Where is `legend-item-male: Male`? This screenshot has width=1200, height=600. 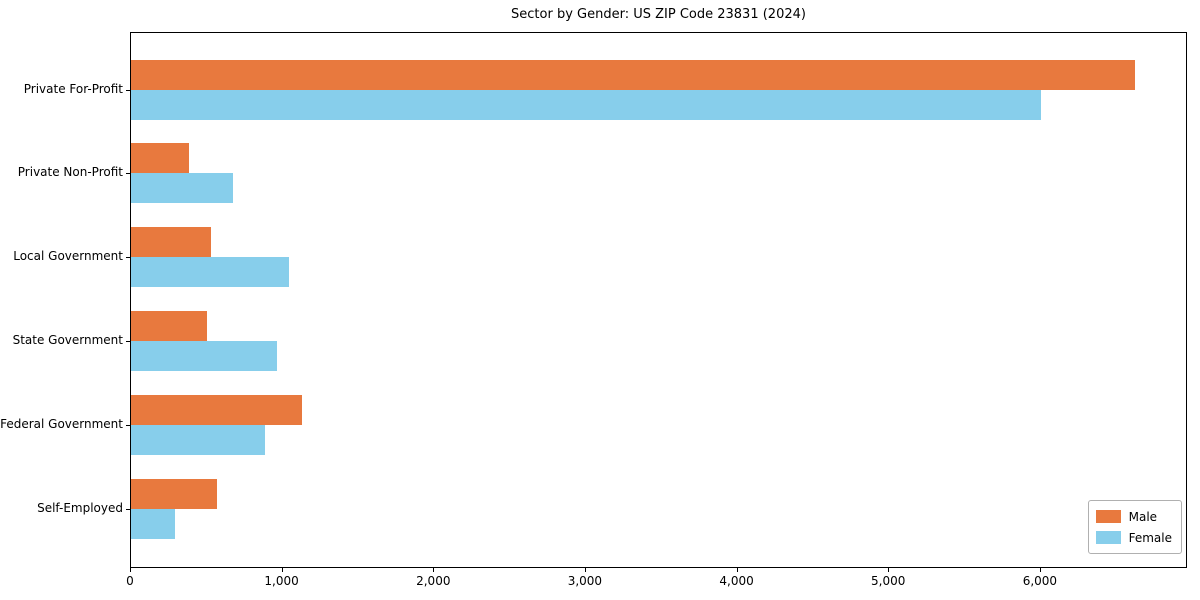
legend-item-male: Male is located at coordinates (1133, 516).